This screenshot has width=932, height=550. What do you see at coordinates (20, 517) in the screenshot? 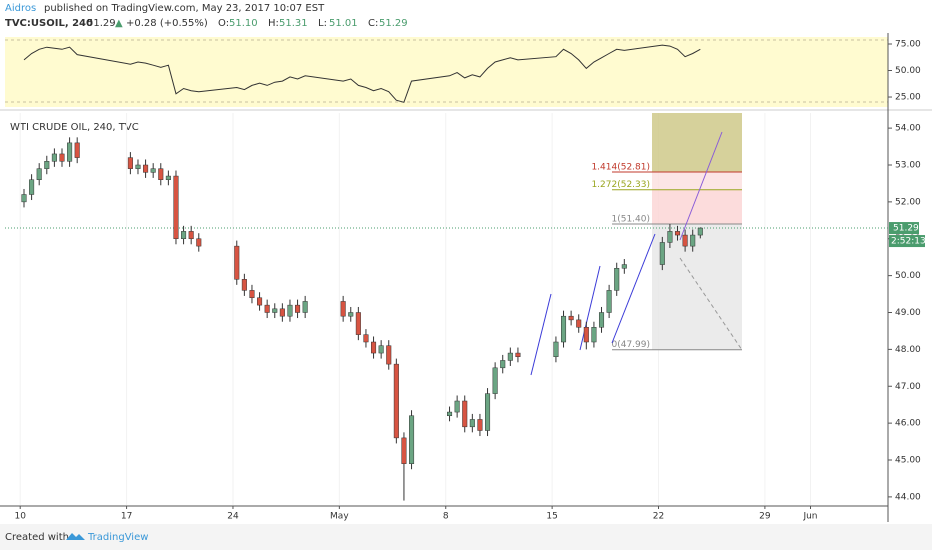
I see `x-tick-label: 10` at bounding box center [20, 517].